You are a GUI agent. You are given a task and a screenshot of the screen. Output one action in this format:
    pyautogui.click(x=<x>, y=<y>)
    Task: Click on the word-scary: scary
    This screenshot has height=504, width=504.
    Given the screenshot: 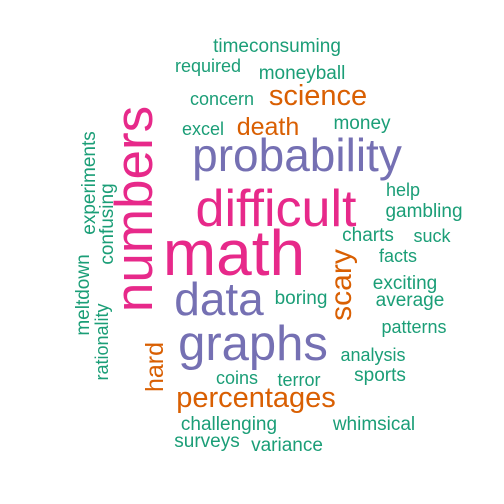 What is the action you would take?
    pyautogui.click(x=341, y=285)
    